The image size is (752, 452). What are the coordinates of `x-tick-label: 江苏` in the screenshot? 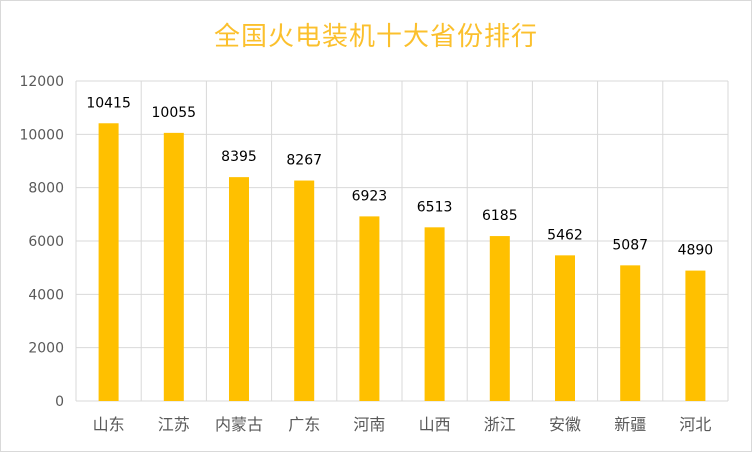 It's located at (174, 424).